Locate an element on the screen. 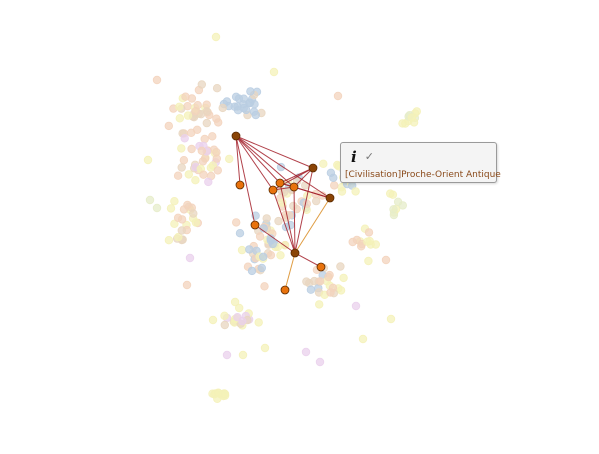 This screenshot has width=599, height=454. highlighted-nodes is located at coordinates (283, 213).